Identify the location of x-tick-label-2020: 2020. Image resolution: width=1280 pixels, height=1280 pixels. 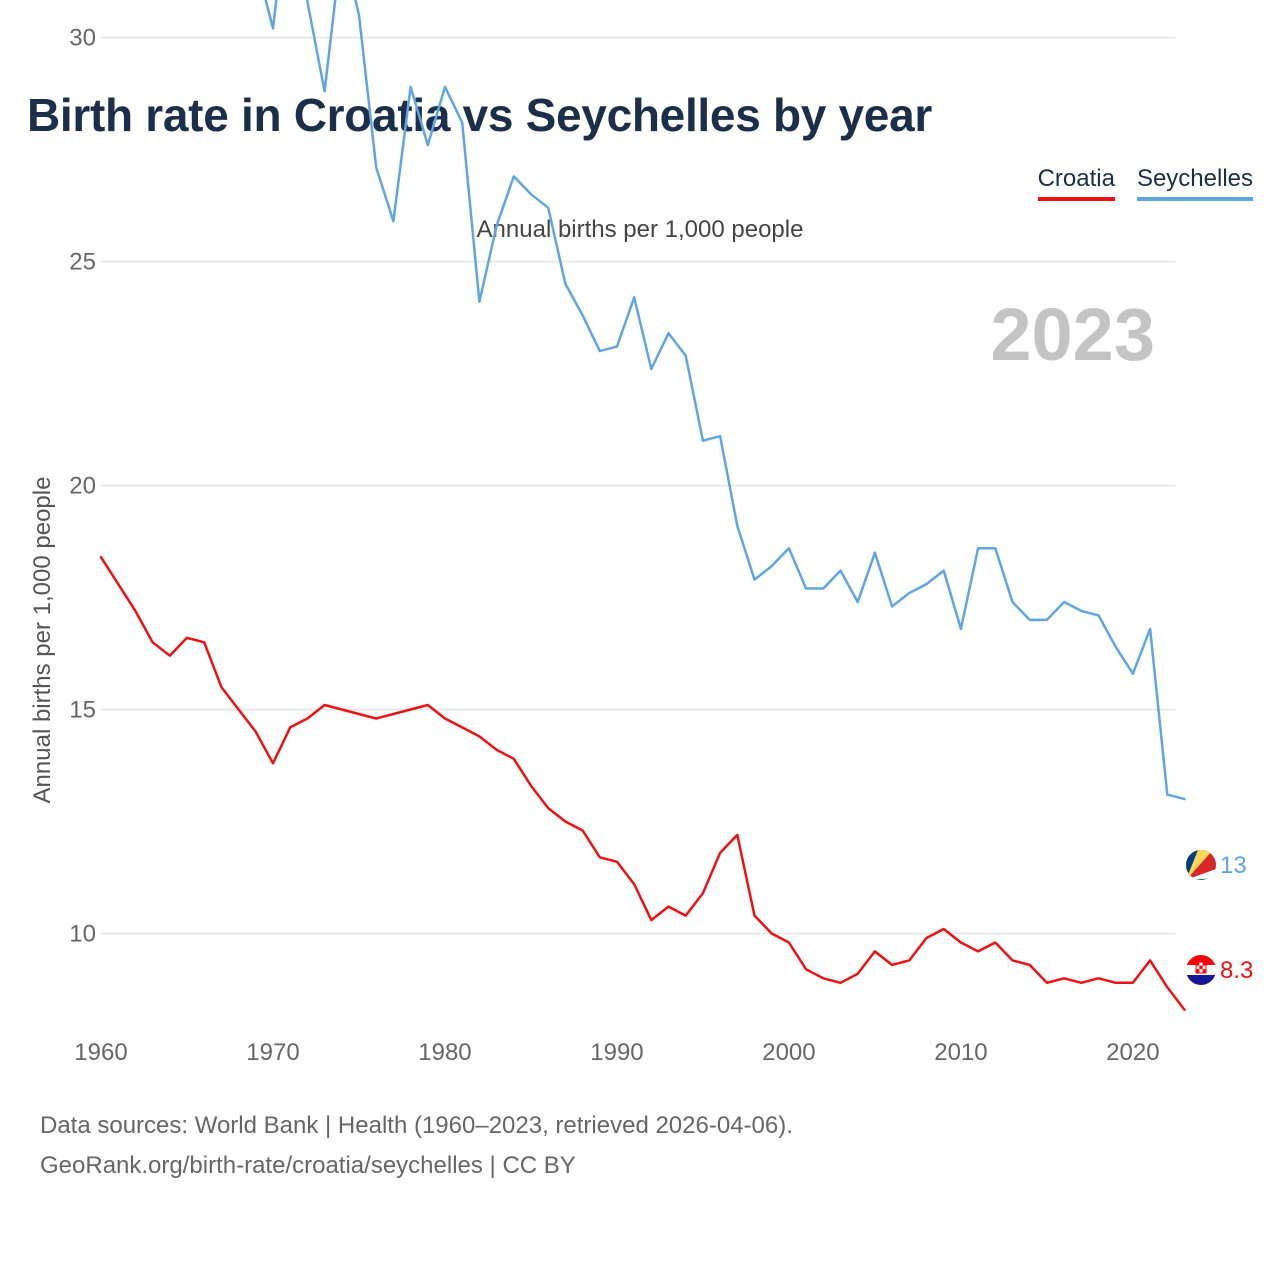
(1132, 1052).